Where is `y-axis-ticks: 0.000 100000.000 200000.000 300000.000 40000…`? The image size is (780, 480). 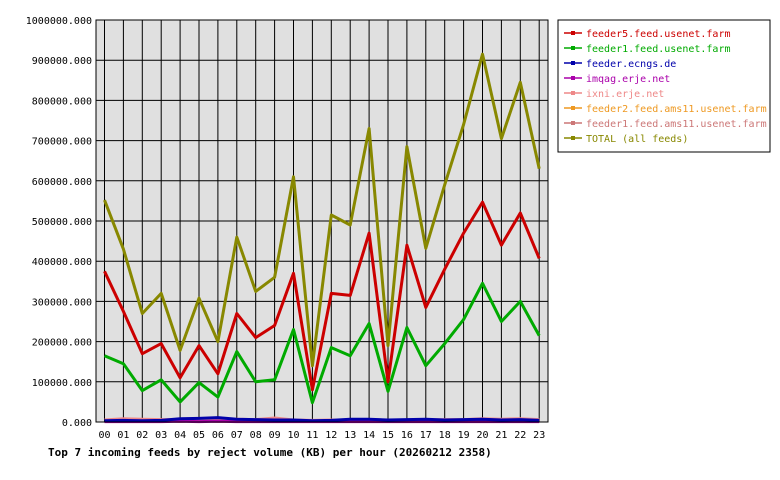
y-axis-ticks: 0.000 100000.000 200000.000 300000.000 40000… is located at coordinates (59, 222).